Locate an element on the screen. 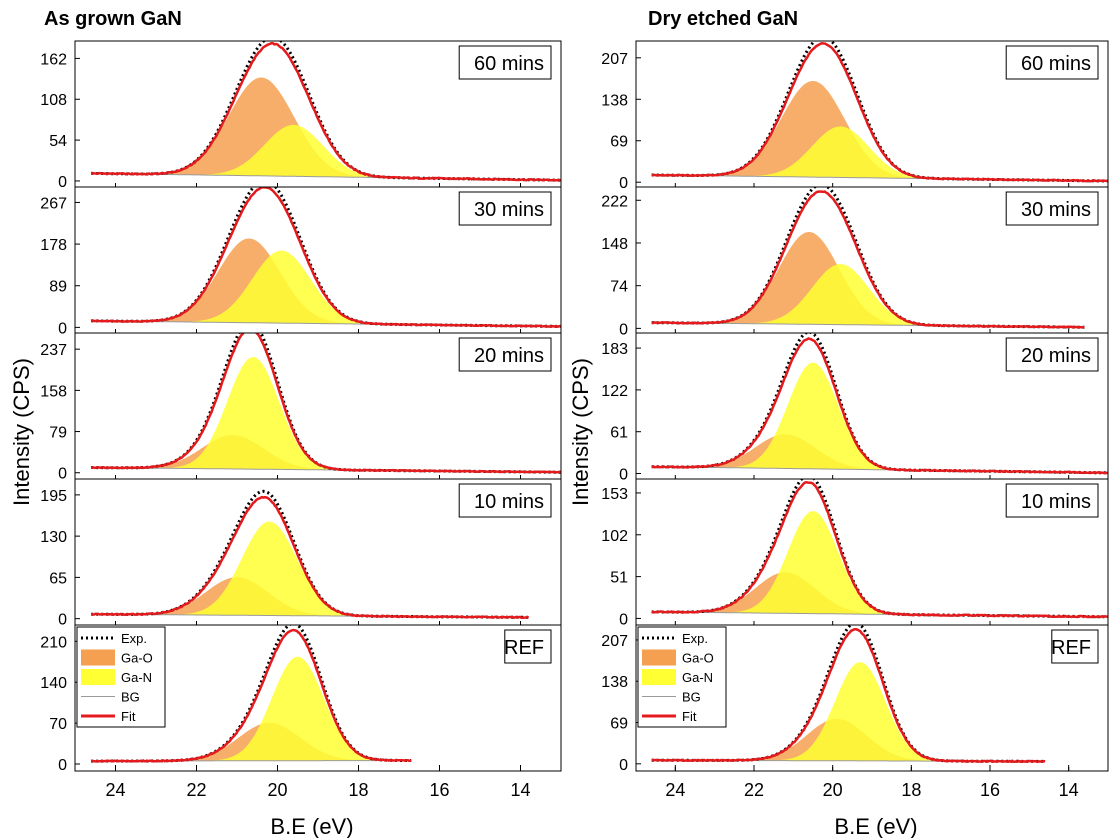  panel-3: 0 65 130 195 10 mins is located at coordinates (301, 553).